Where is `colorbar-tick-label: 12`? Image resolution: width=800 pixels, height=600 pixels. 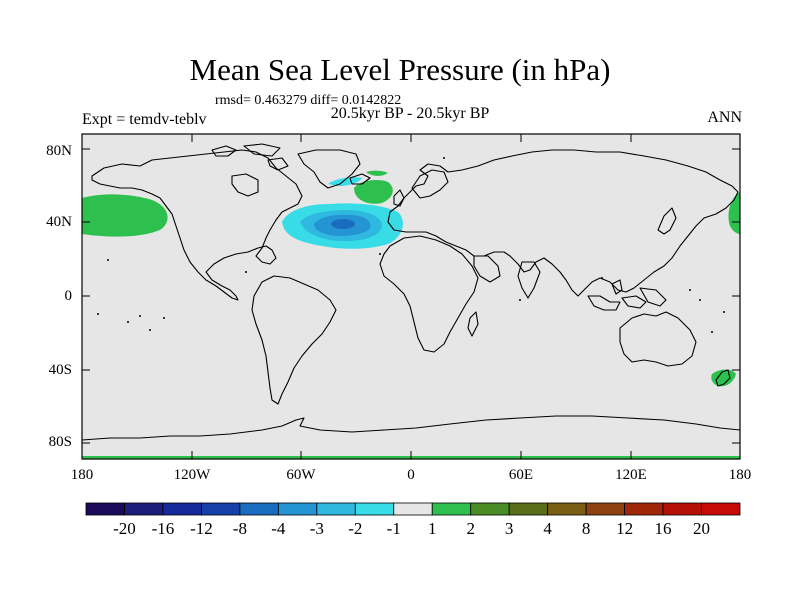
colorbar-tick-label: 12 is located at coordinates (625, 528).